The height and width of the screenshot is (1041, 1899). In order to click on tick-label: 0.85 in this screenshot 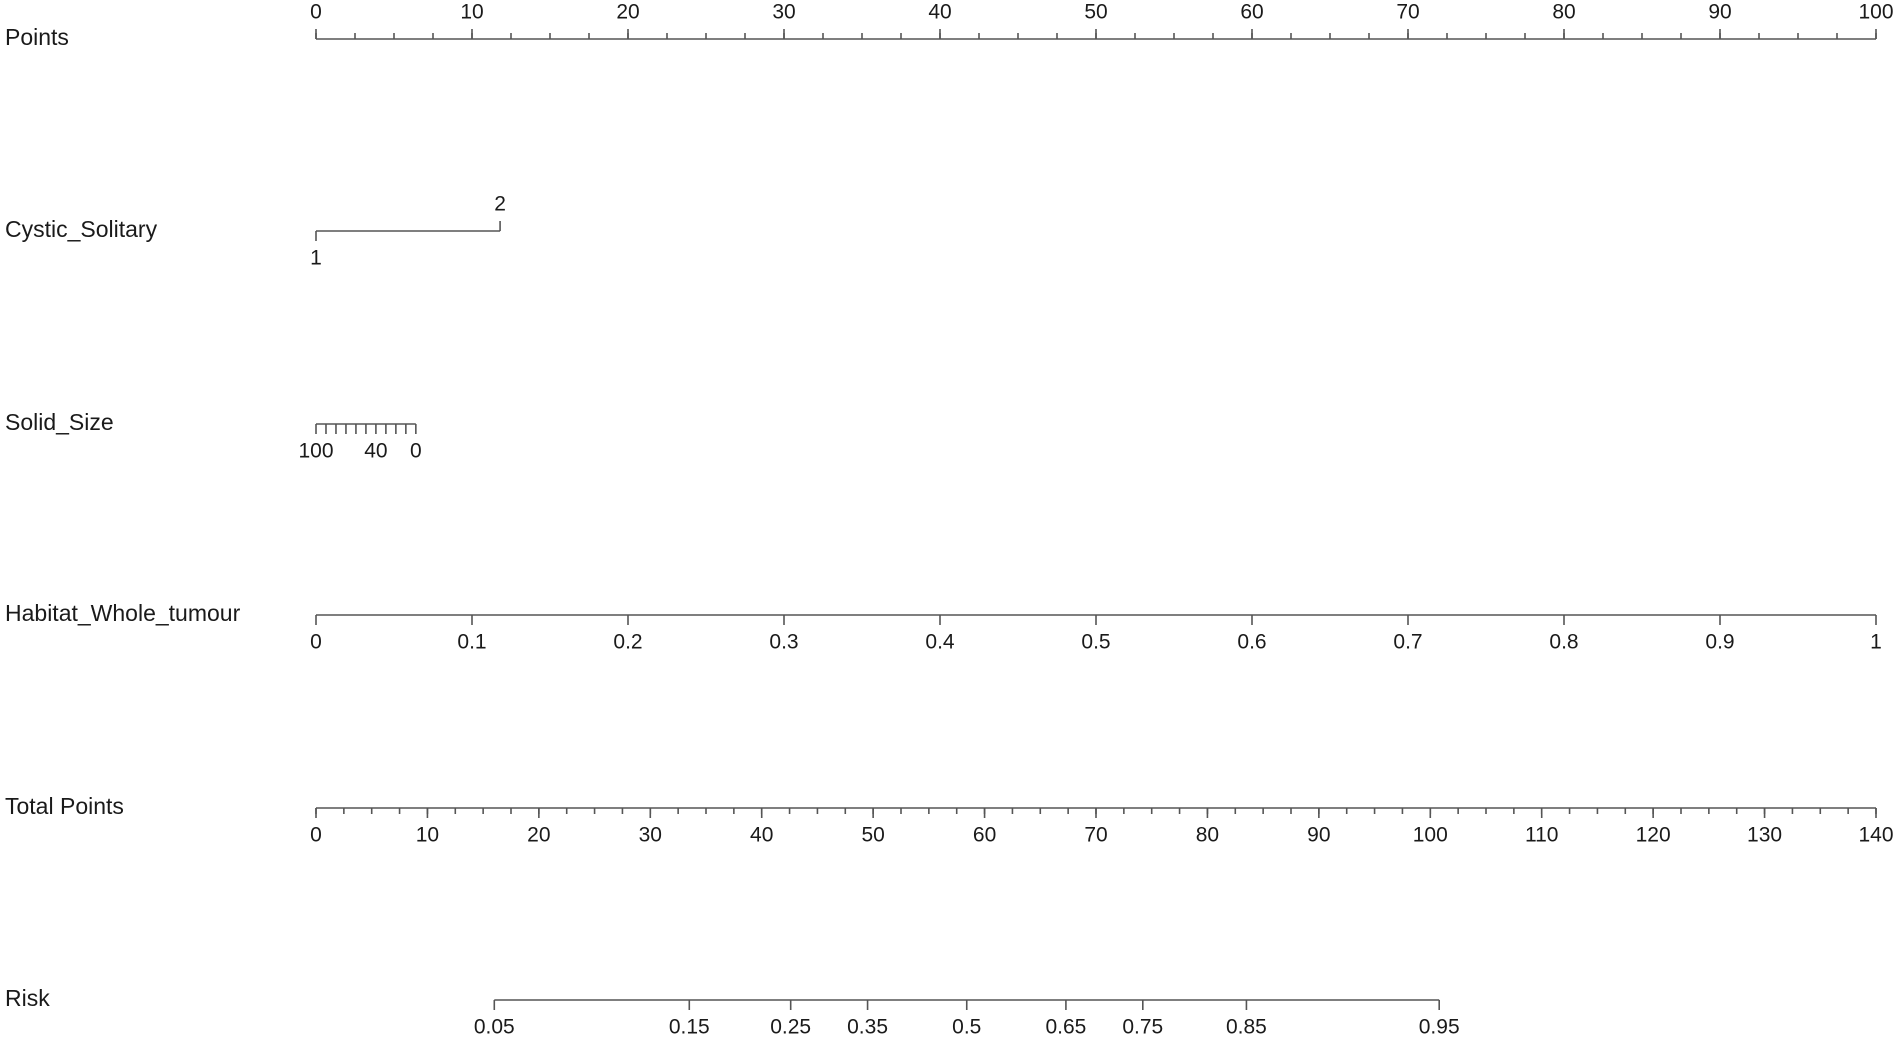, I will do `click(1246, 1027)`.